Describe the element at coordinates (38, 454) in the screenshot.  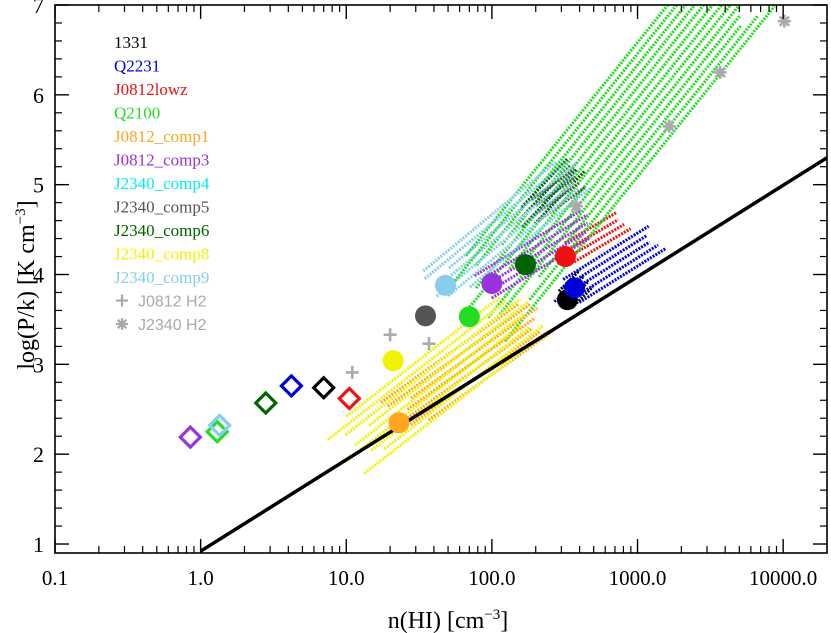
I see `y-tick-label: 2` at that location.